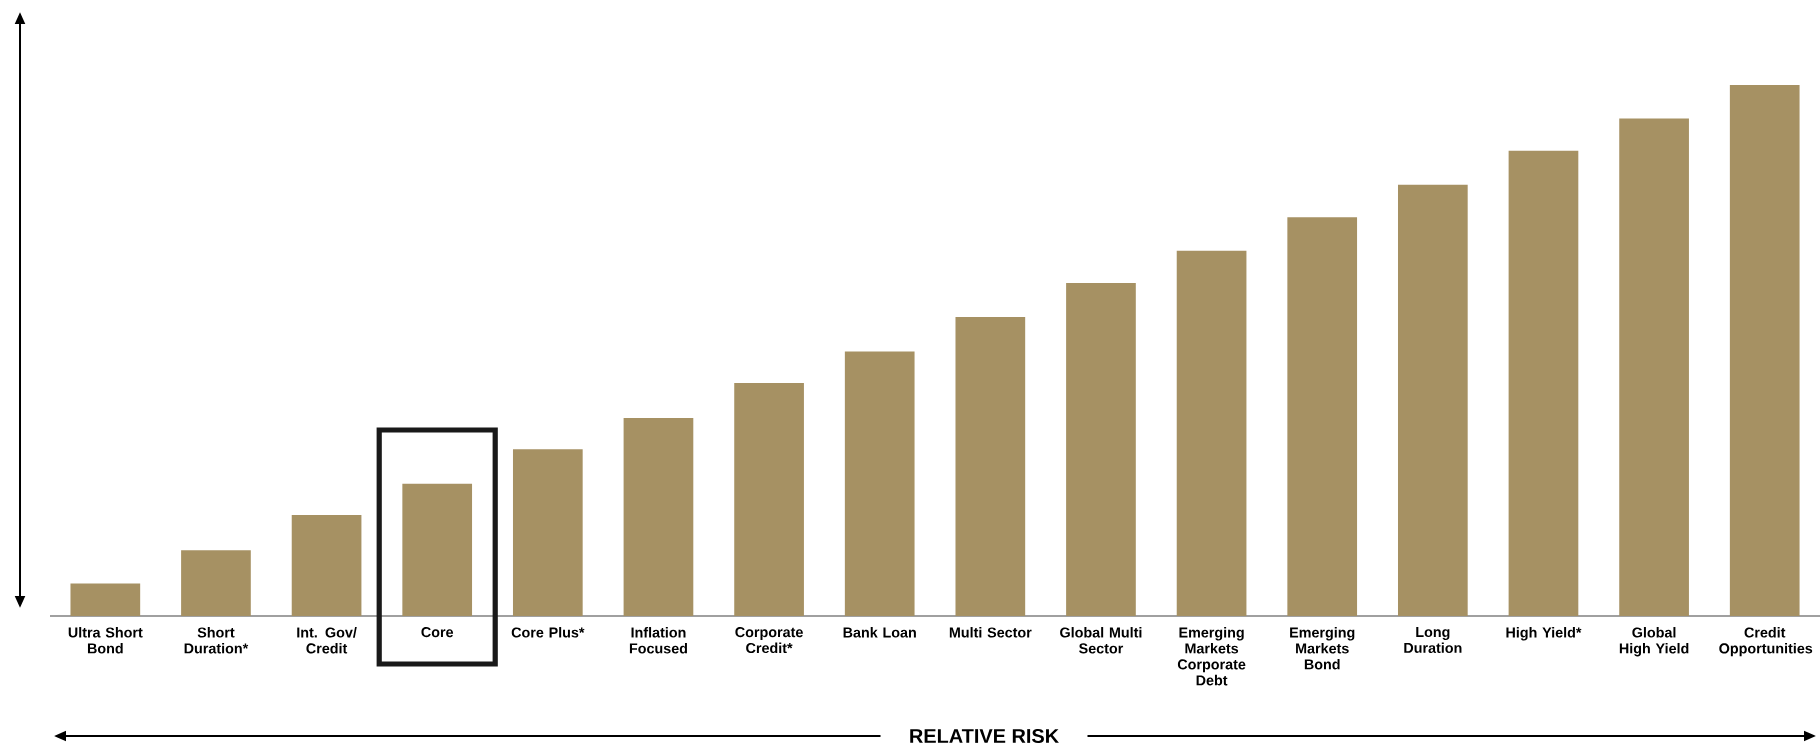 This screenshot has height=752, width=1820. What do you see at coordinates (105, 640) in the screenshot?
I see `x-tick-label: Ultra Short Bond` at bounding box center [105, 640].